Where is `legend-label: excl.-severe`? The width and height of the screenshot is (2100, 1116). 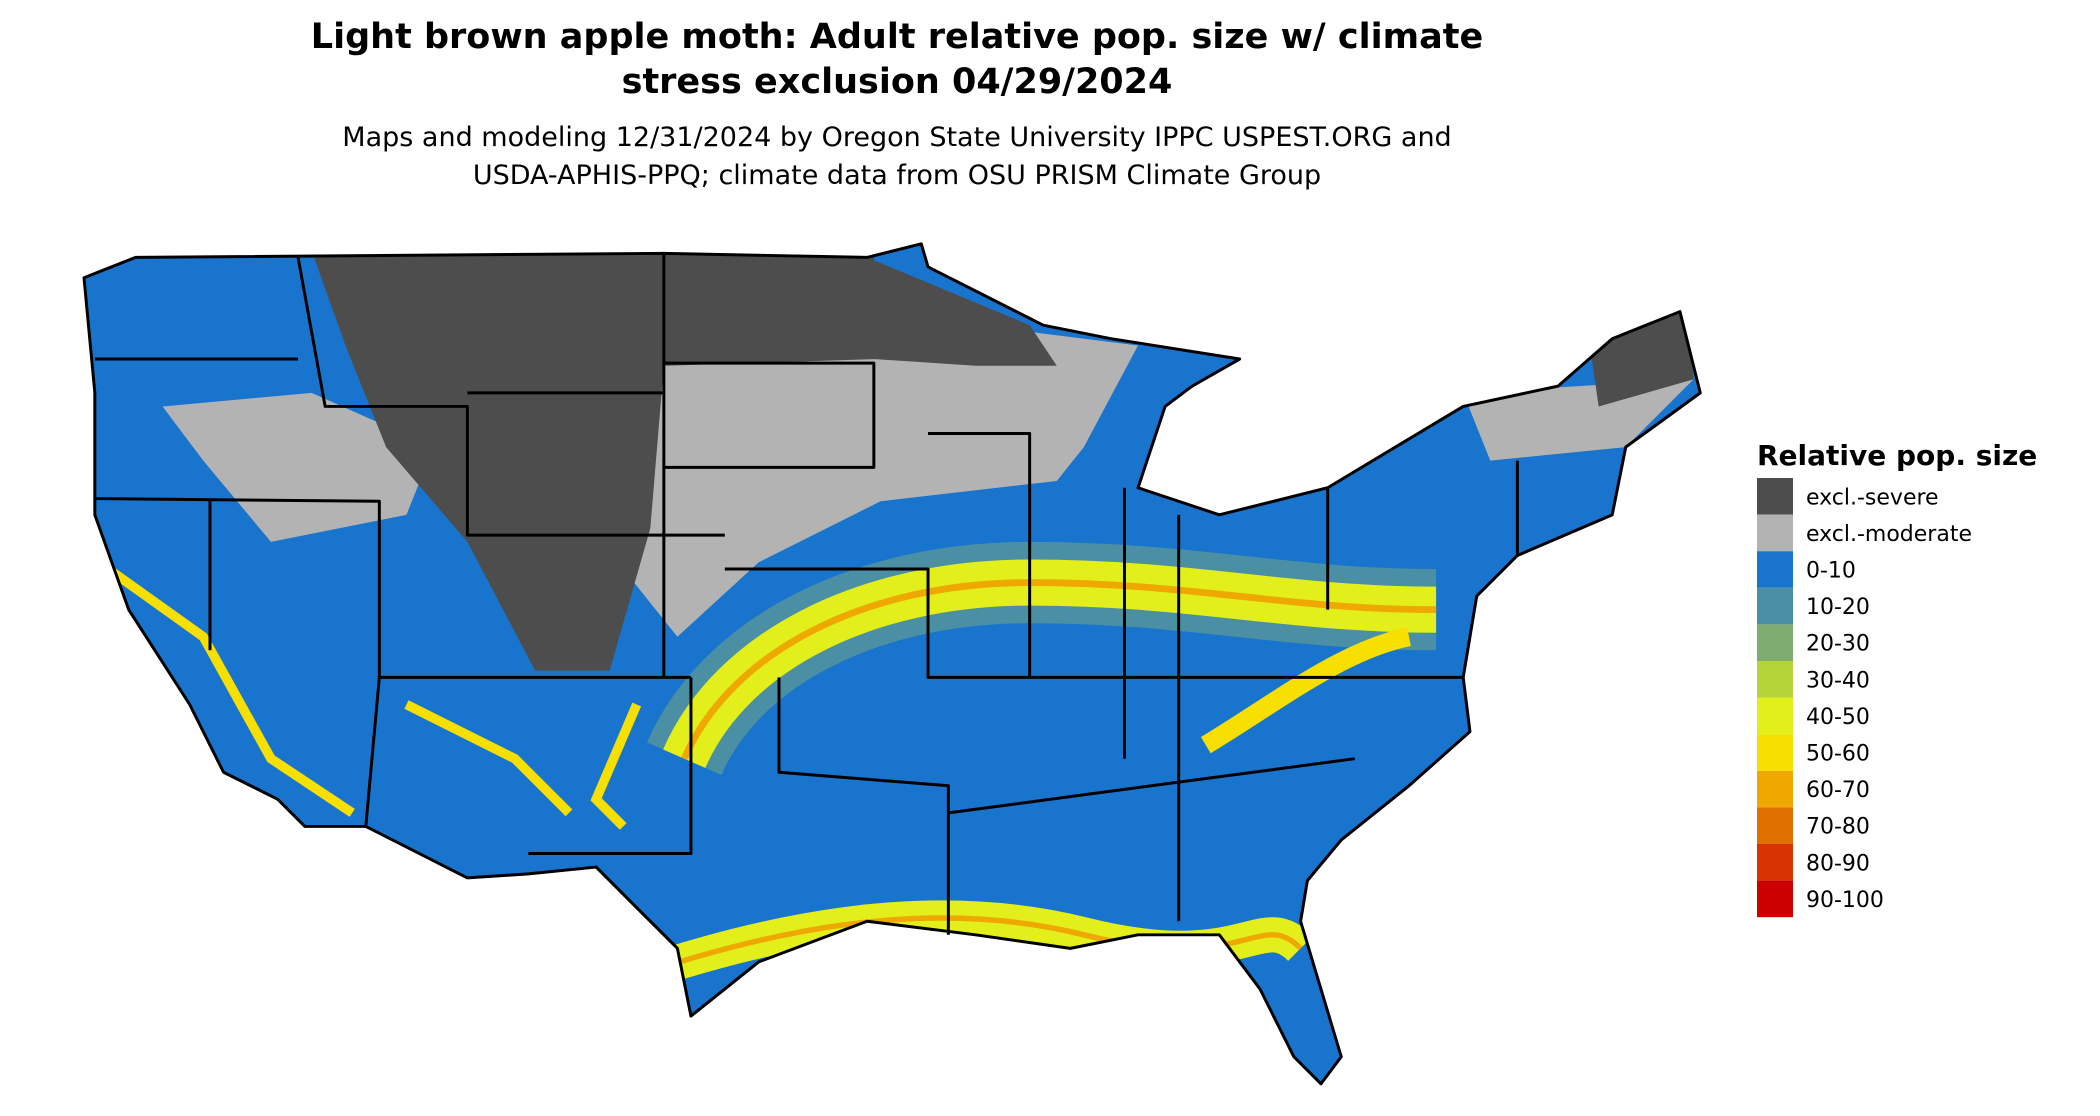 legend-label: excl.-severe is located at coordinates (1872, 497).